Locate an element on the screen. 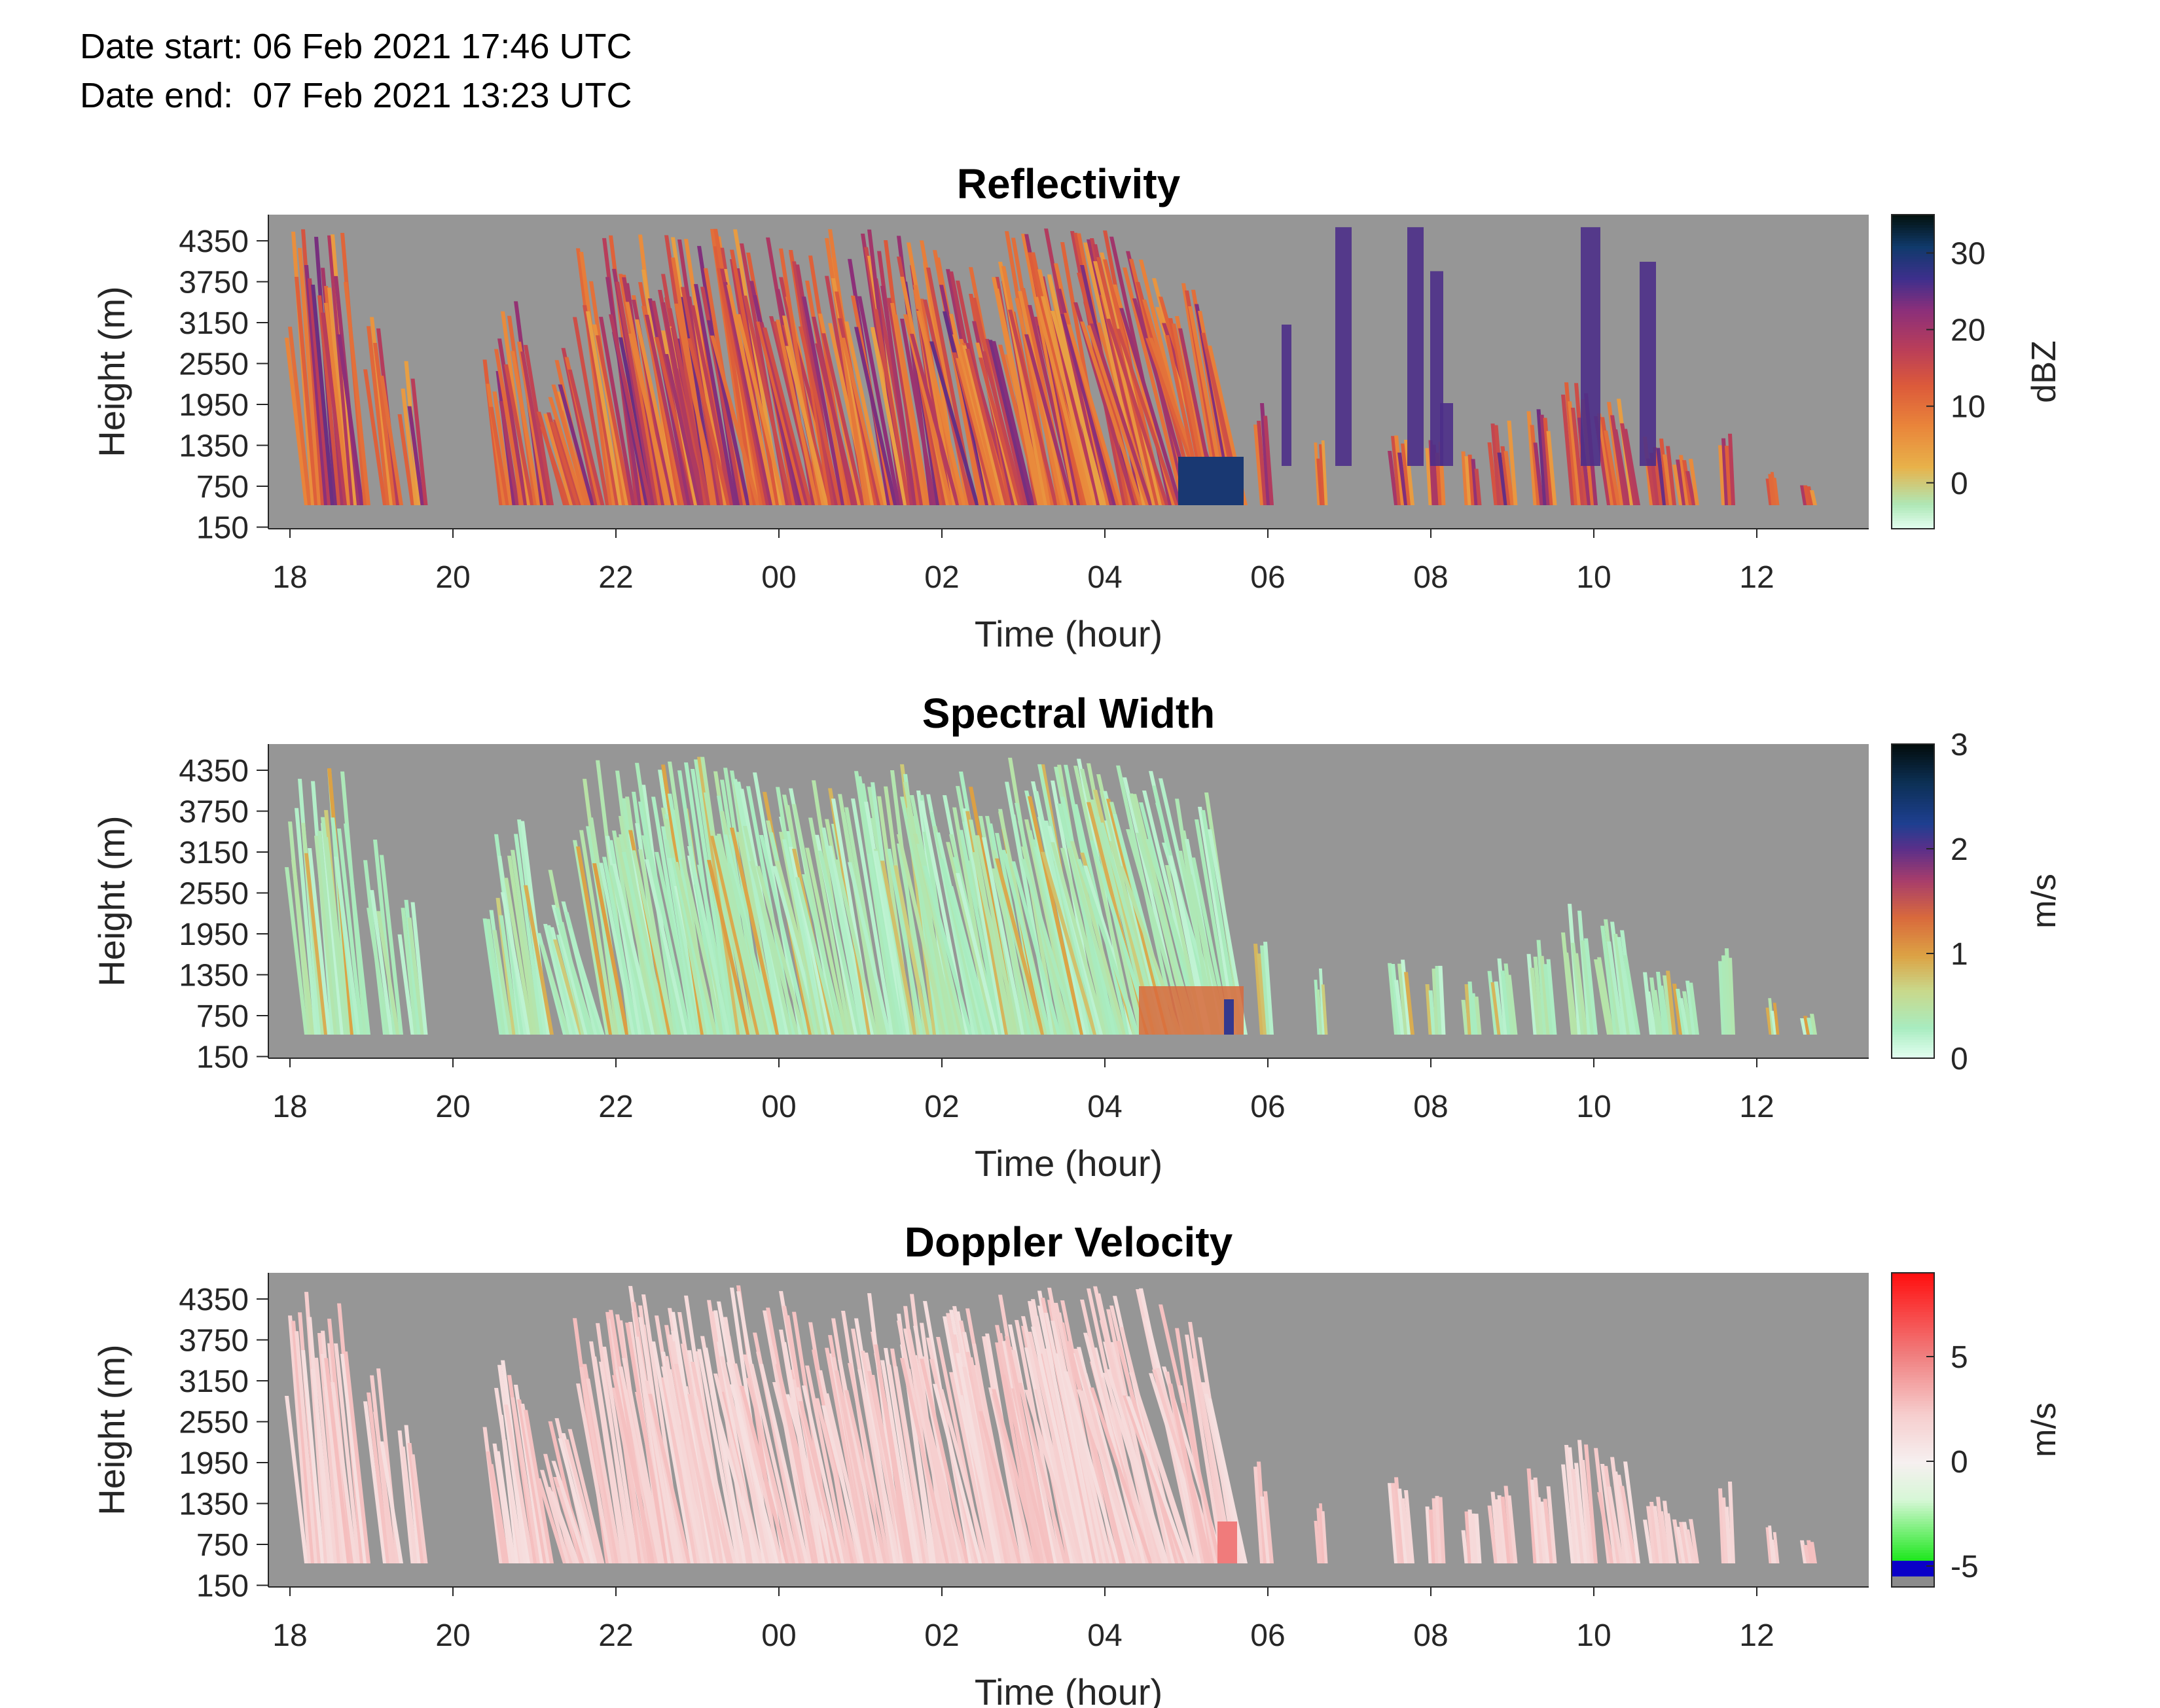 This screenshot has width=2160, height=1708. colorbar-tick-label: 30 is located at coordinates (1968, 255).